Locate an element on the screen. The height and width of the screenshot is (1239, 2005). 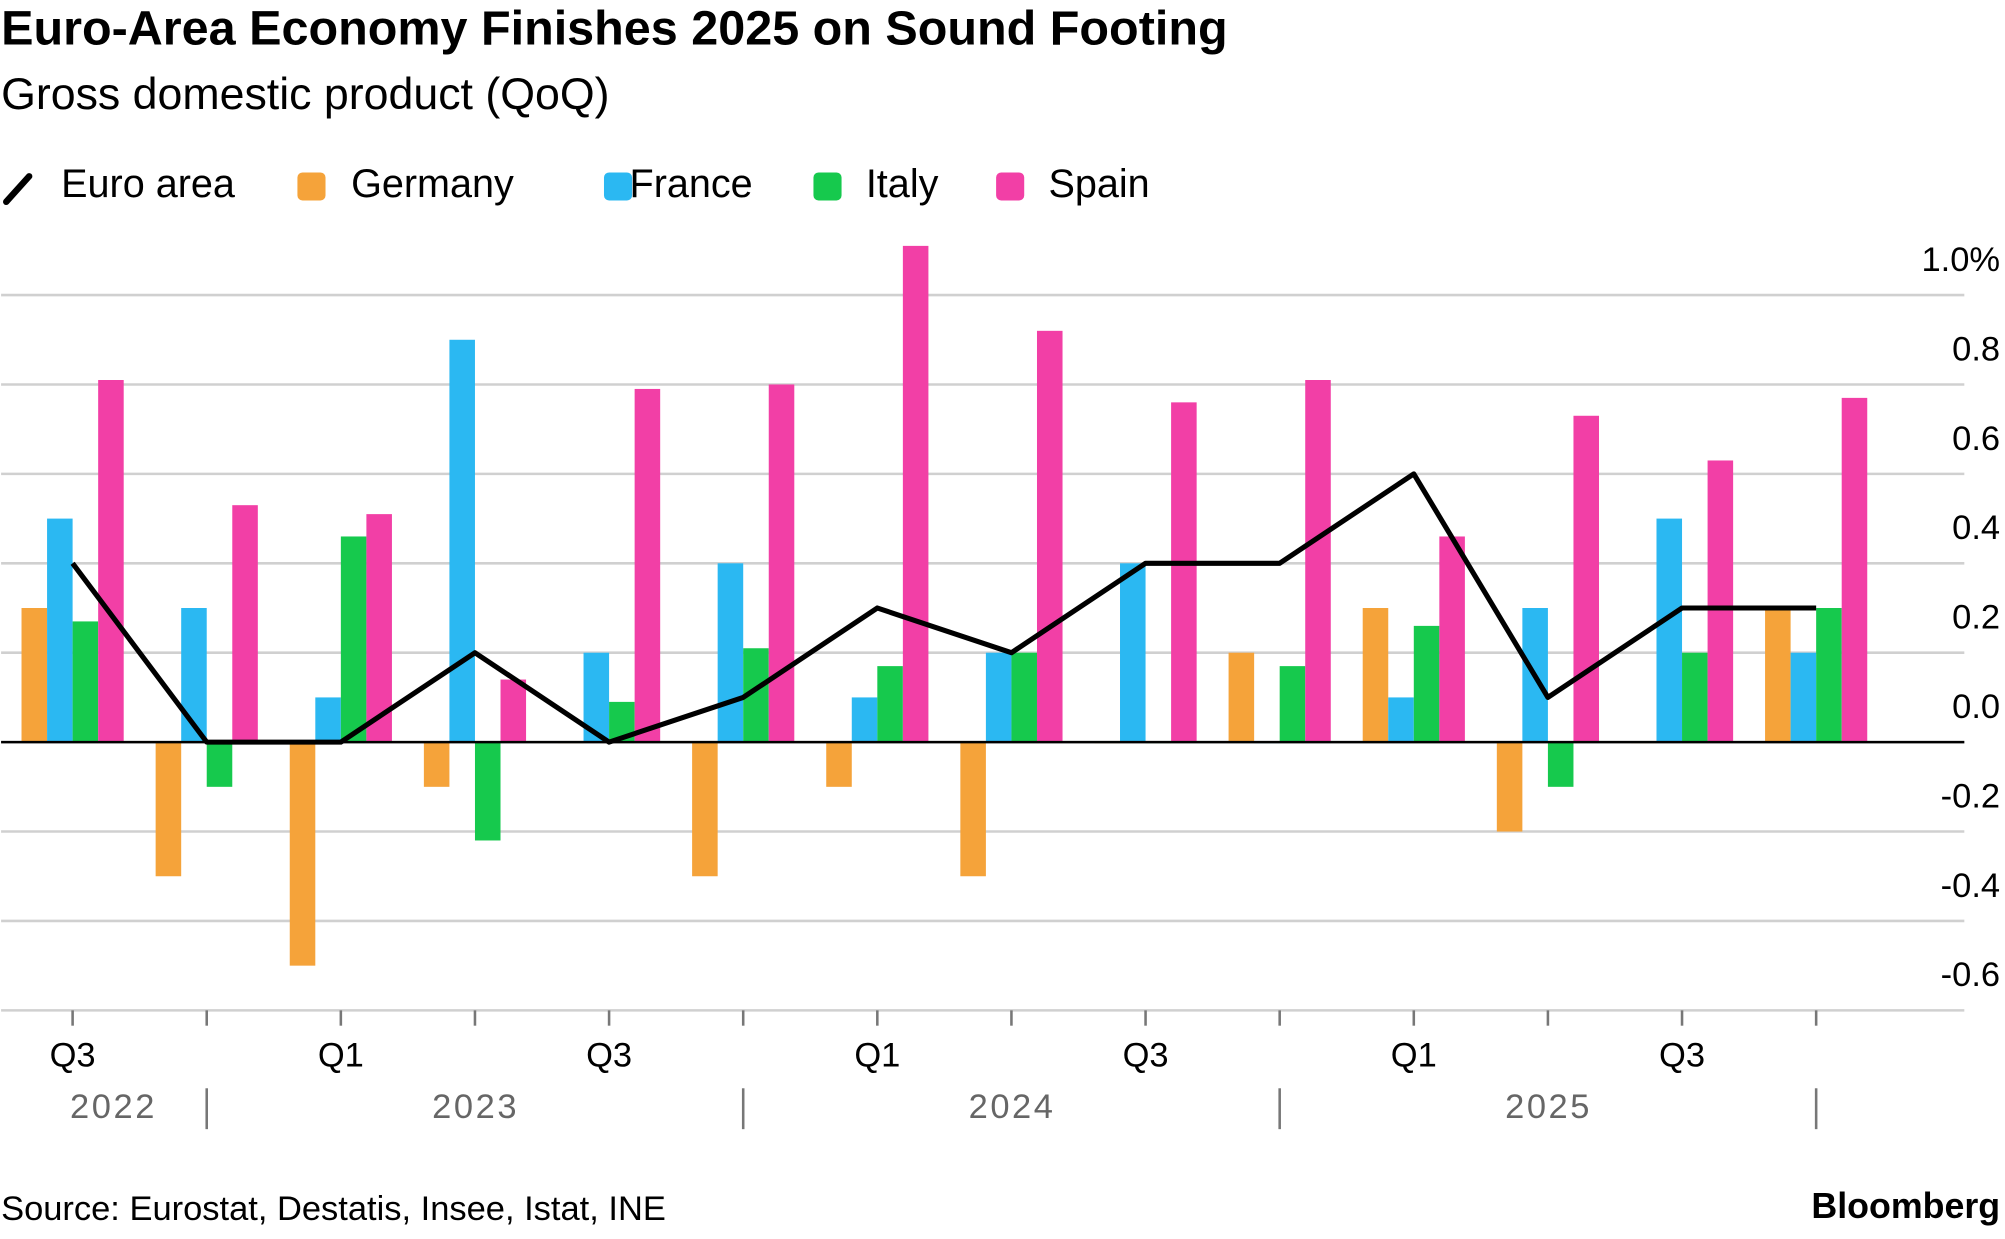
y-tick-label: 0.6 is located at coordinates (1976, 439).